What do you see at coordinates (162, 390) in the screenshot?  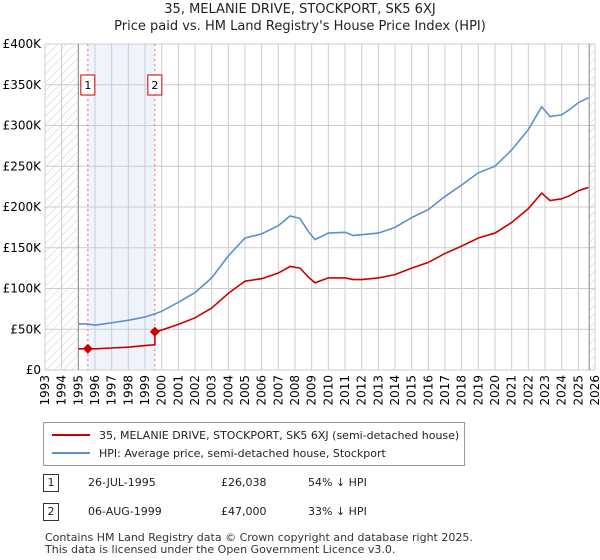 I see `x-tick-label: 2000` at bounding box center [162, 390].